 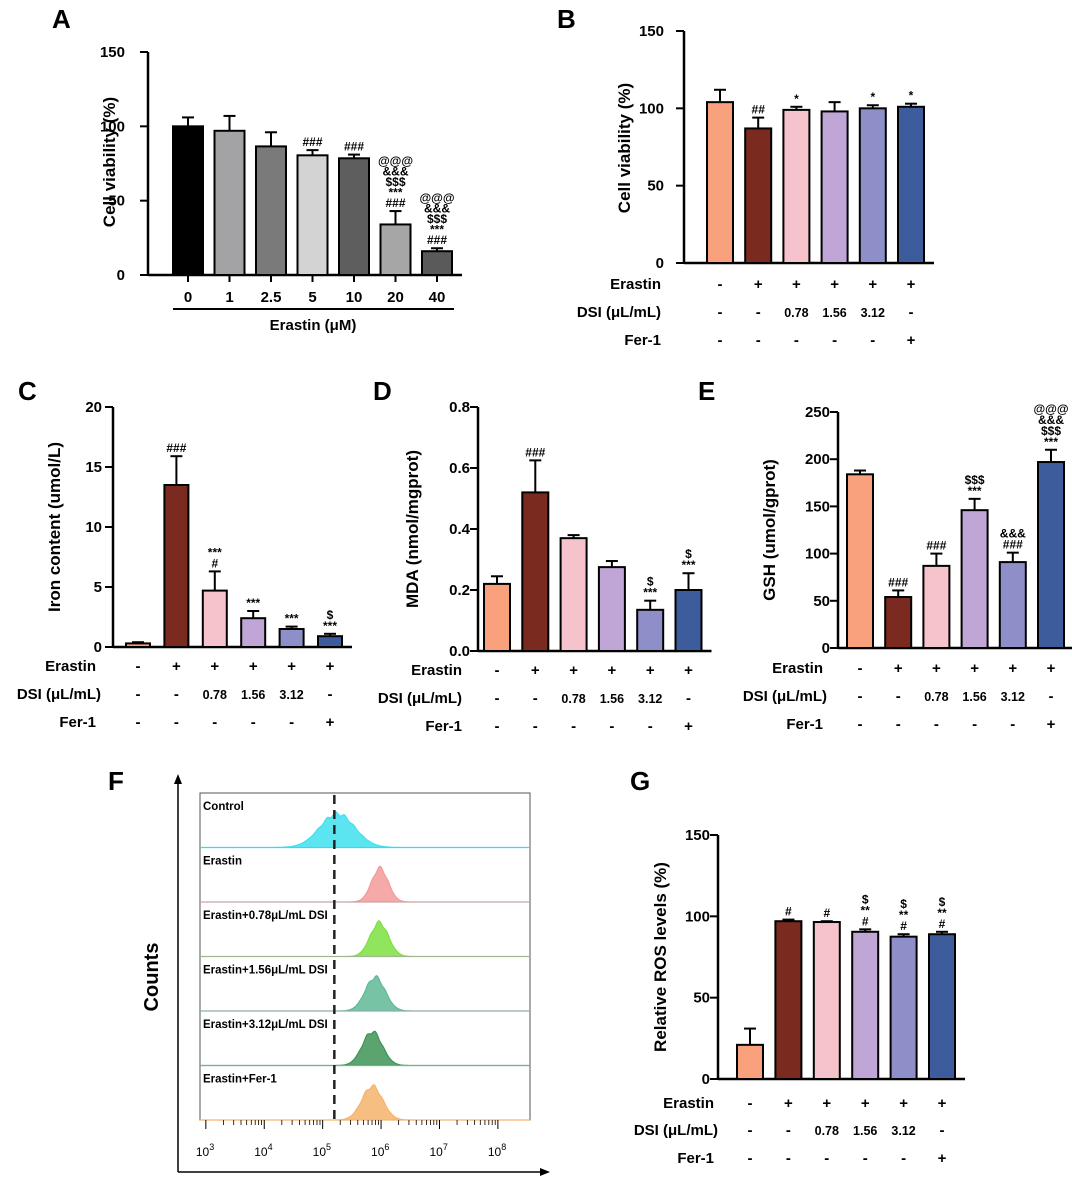 I want to click on y-tick-label: 150, so click(x=651, y=31).